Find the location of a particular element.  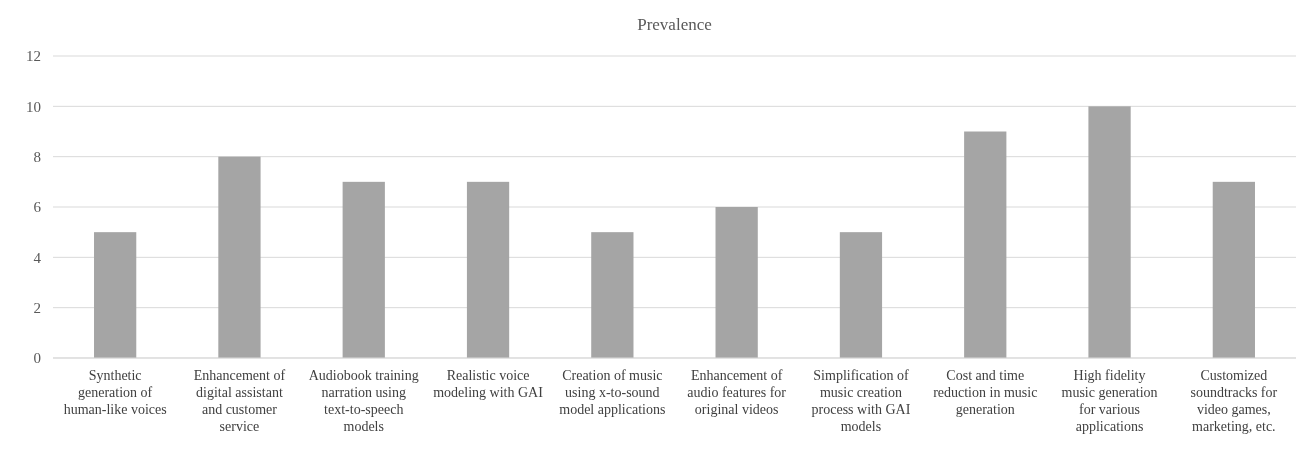

x-tick-label: High fidelity music generation for various applications is located at coordinates (1109, 401).